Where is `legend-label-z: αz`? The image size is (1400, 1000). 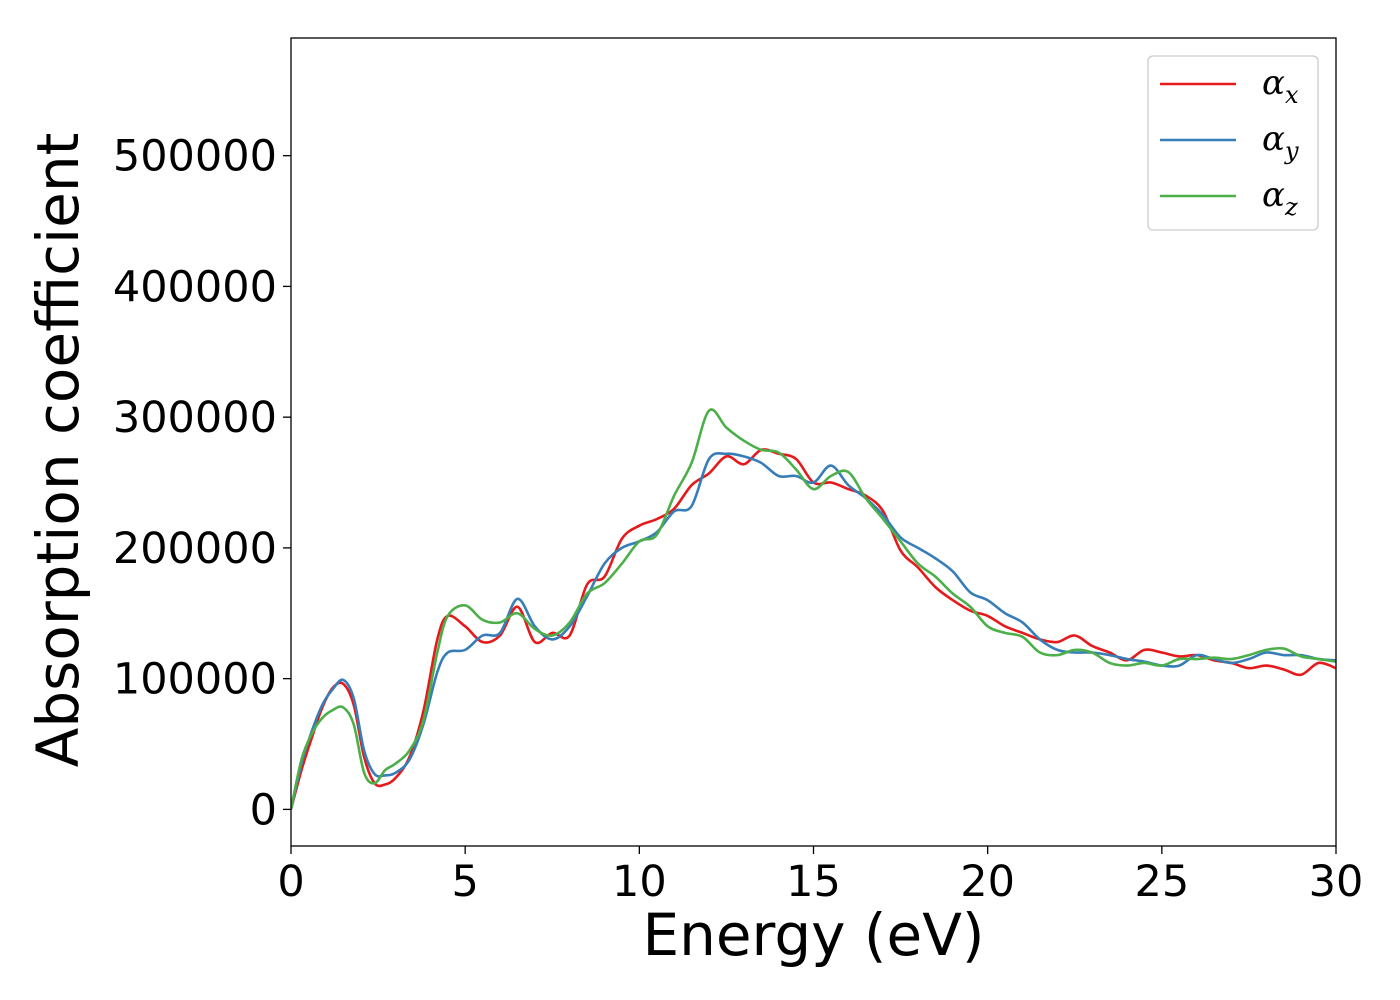 legend-label-z: αz is located at coordinates (1280, 198).